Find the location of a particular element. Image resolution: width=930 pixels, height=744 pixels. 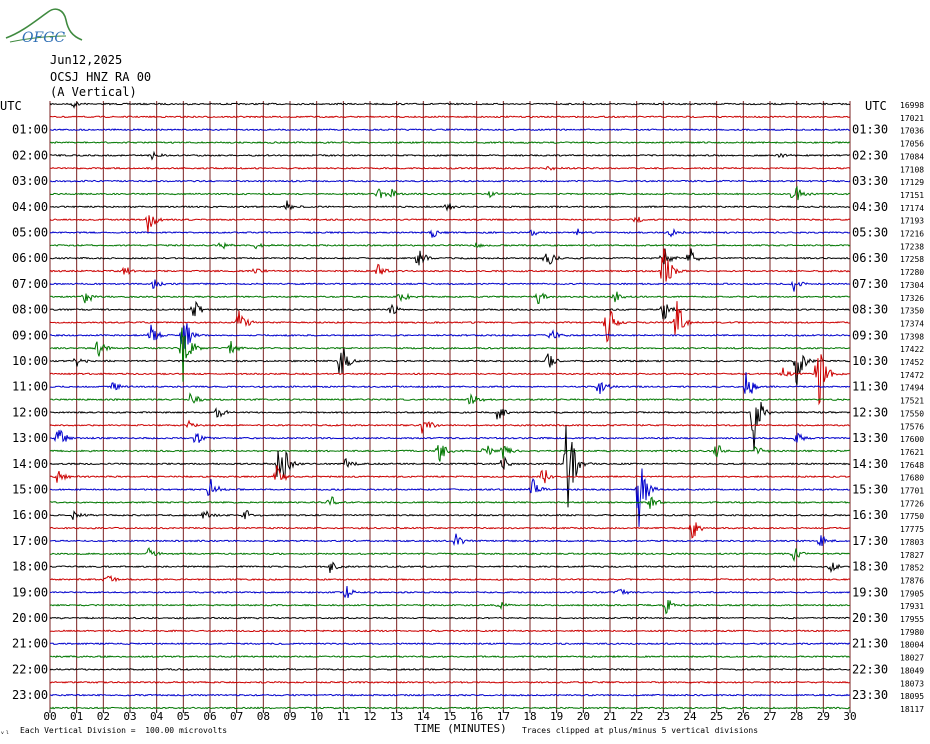

trace-count-label: 17726 is located at coordinates (912, 503).